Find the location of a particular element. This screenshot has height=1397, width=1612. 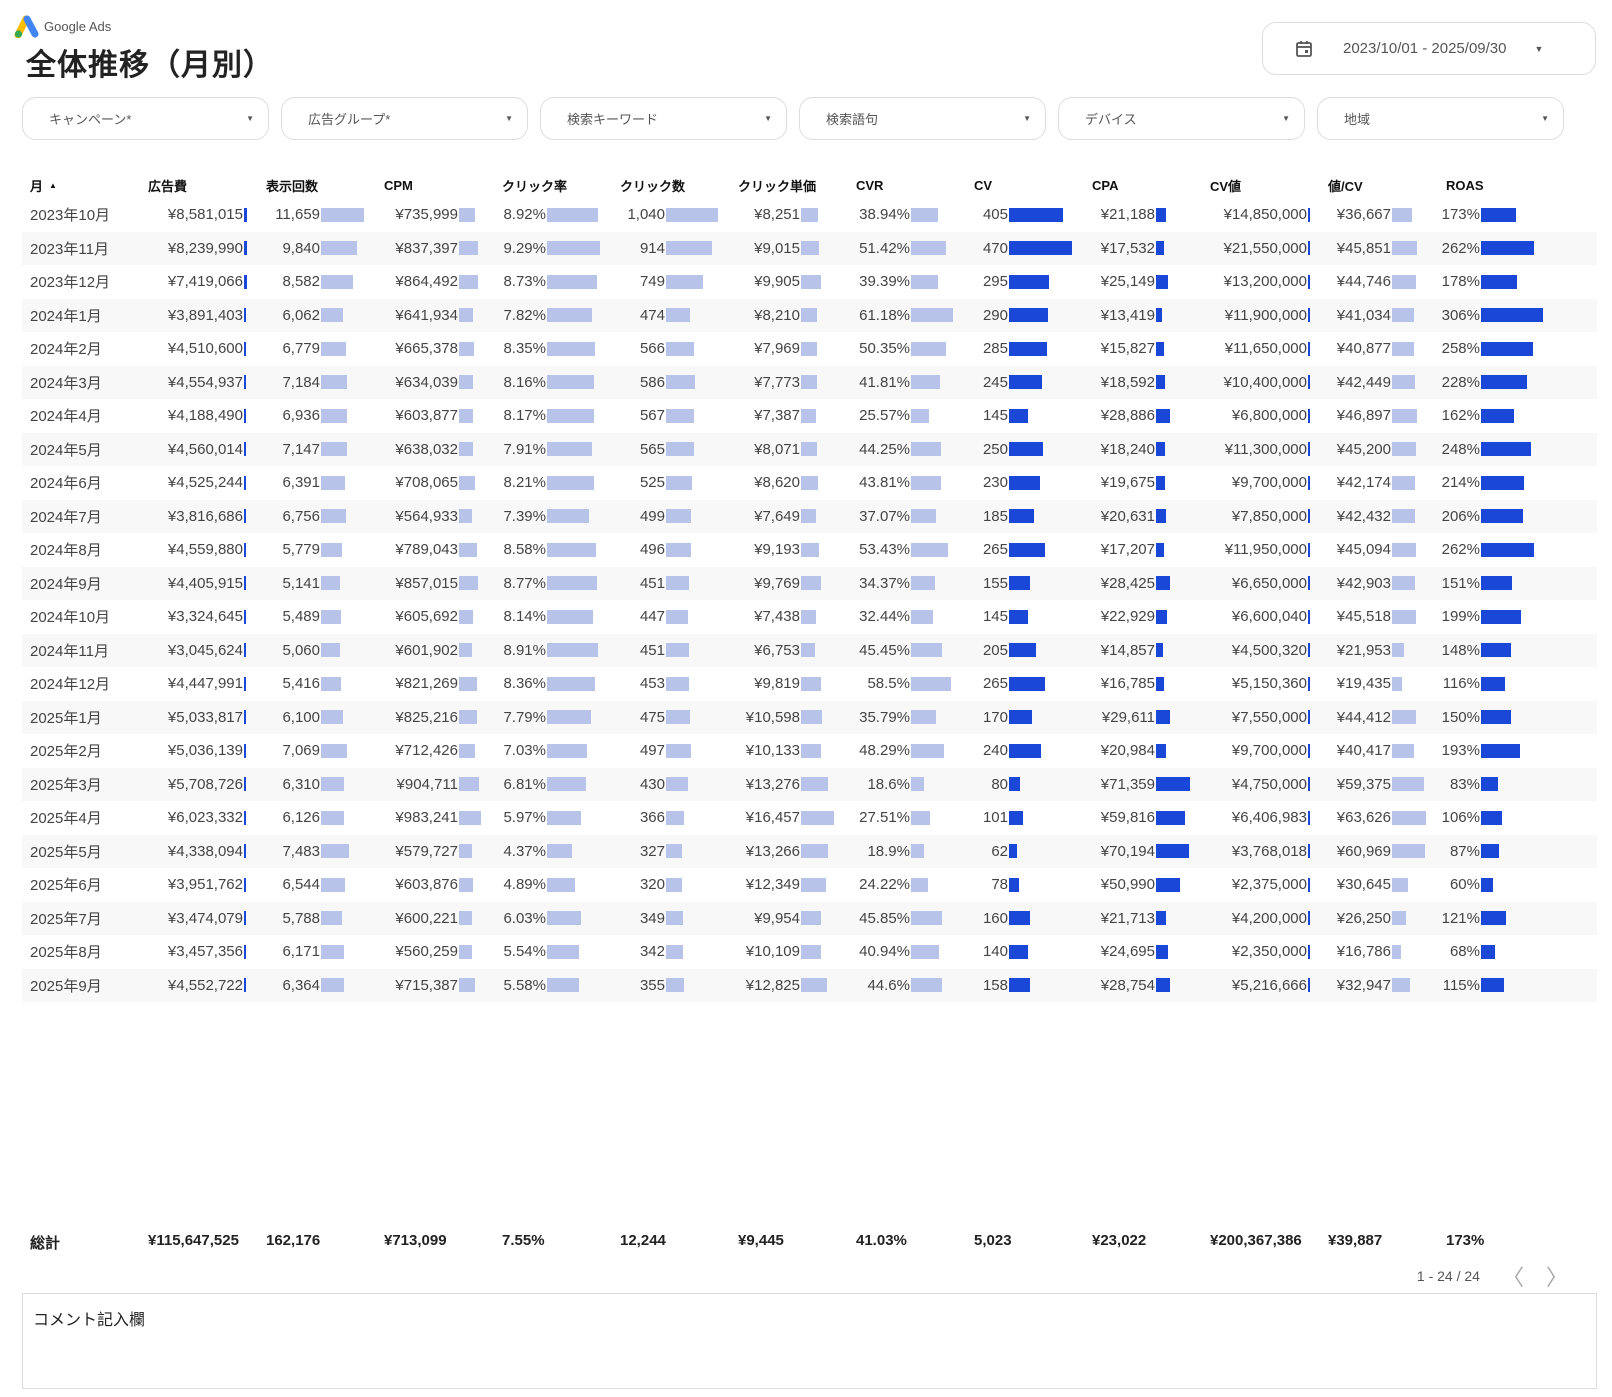

column-header: CV is located at coordinates (1025, 185).